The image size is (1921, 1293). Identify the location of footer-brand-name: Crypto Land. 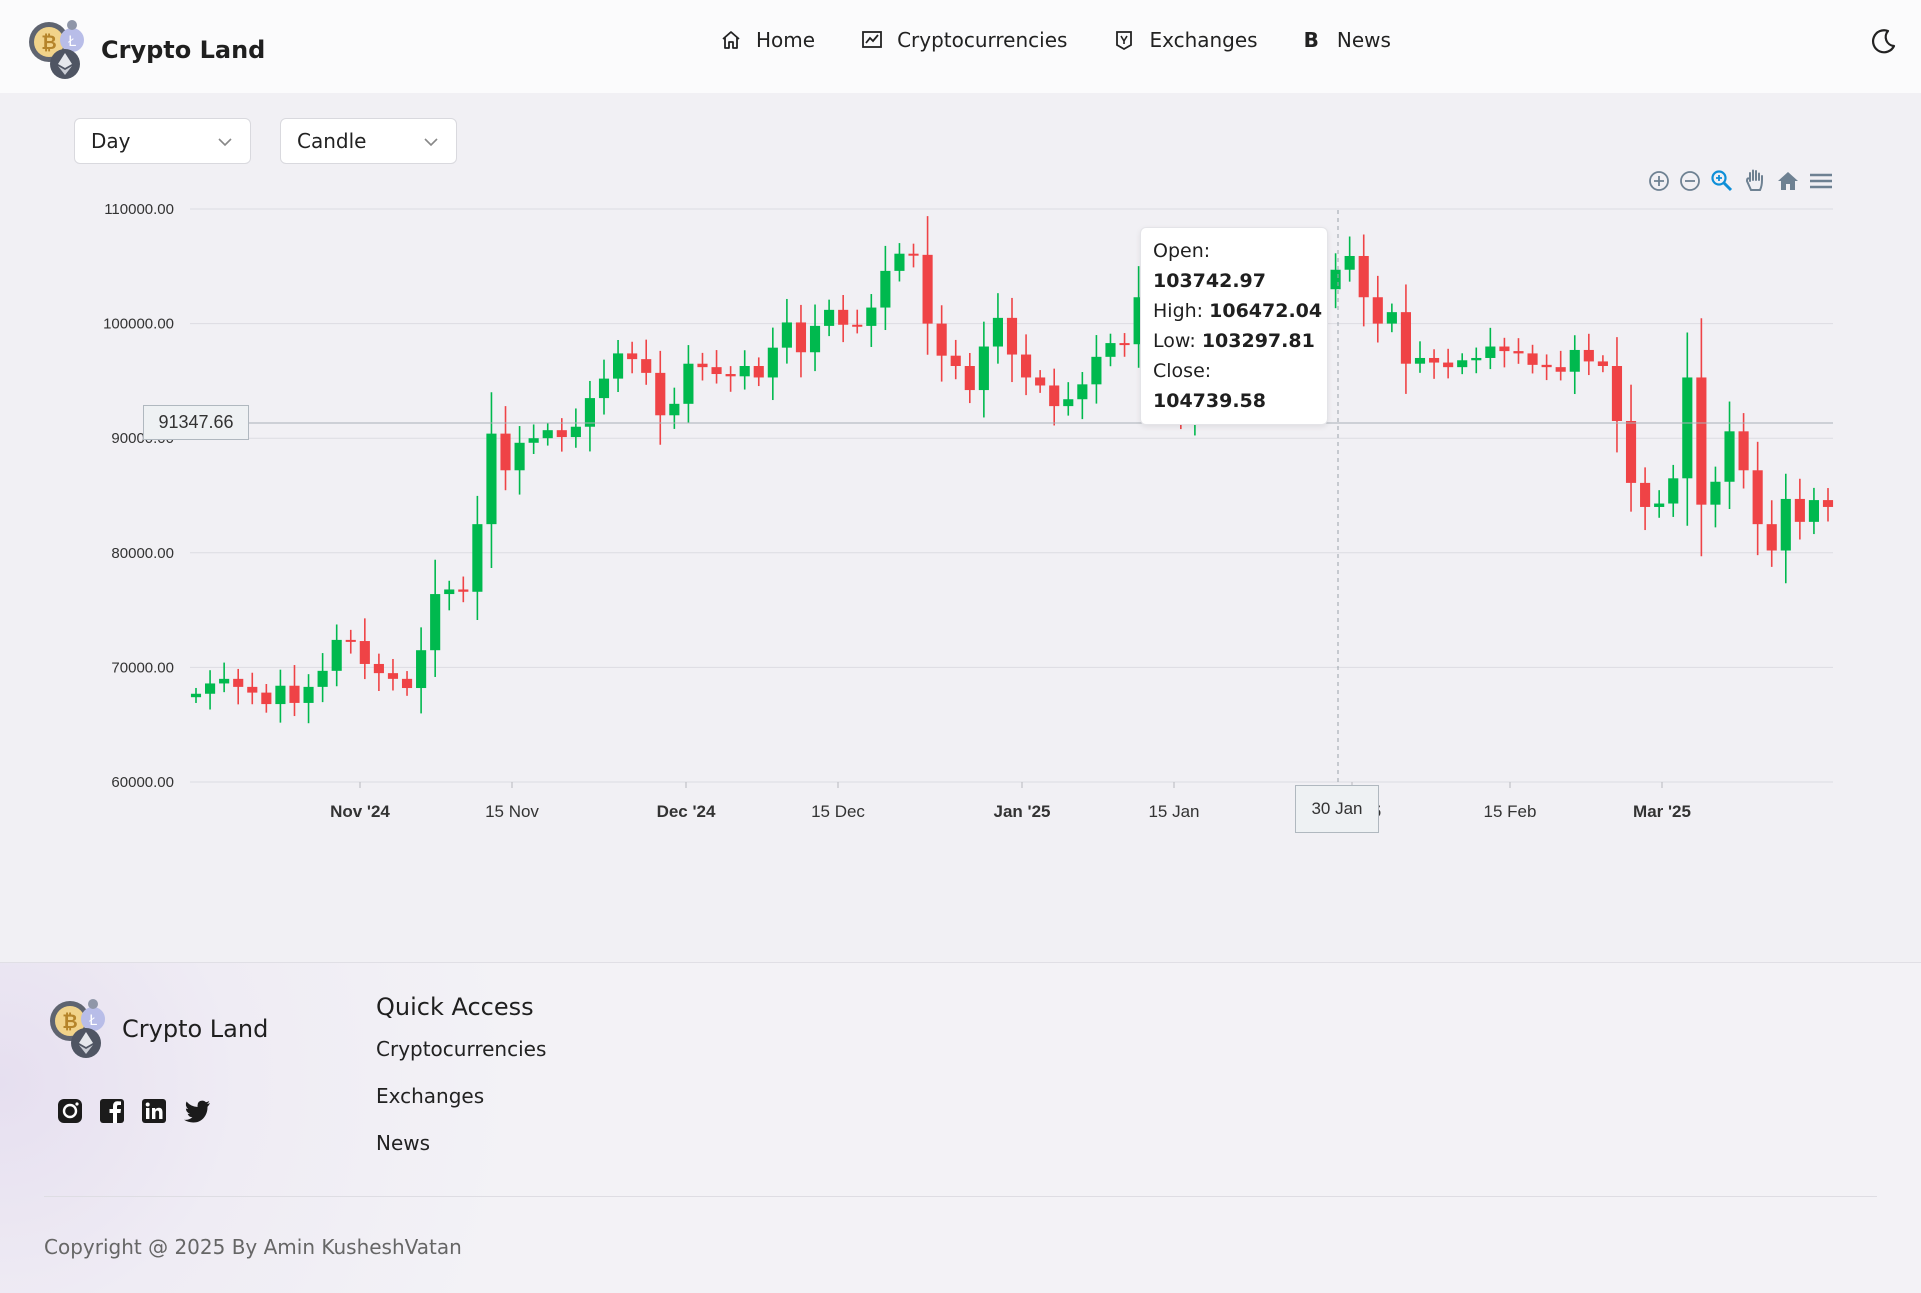
(195, 1029).